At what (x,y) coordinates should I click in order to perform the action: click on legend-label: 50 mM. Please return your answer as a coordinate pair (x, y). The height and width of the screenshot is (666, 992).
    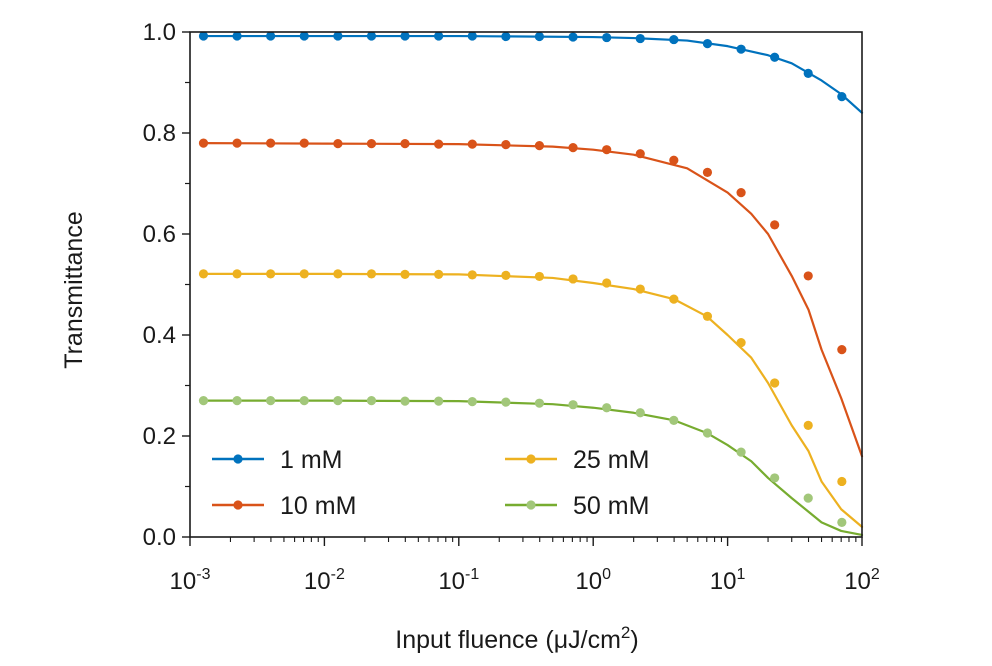
    Looking at the image, I should click on (611, 506).